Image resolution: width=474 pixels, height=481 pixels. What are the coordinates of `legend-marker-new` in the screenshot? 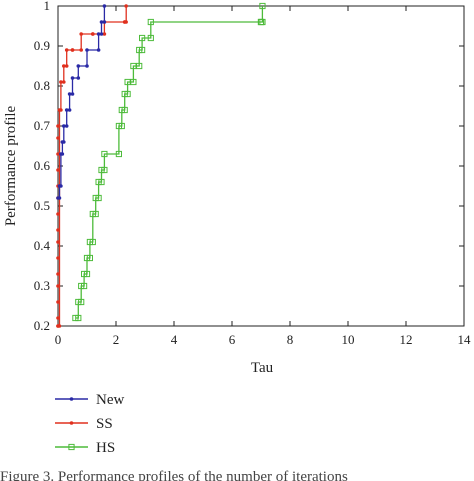 It's located at (71, 399).